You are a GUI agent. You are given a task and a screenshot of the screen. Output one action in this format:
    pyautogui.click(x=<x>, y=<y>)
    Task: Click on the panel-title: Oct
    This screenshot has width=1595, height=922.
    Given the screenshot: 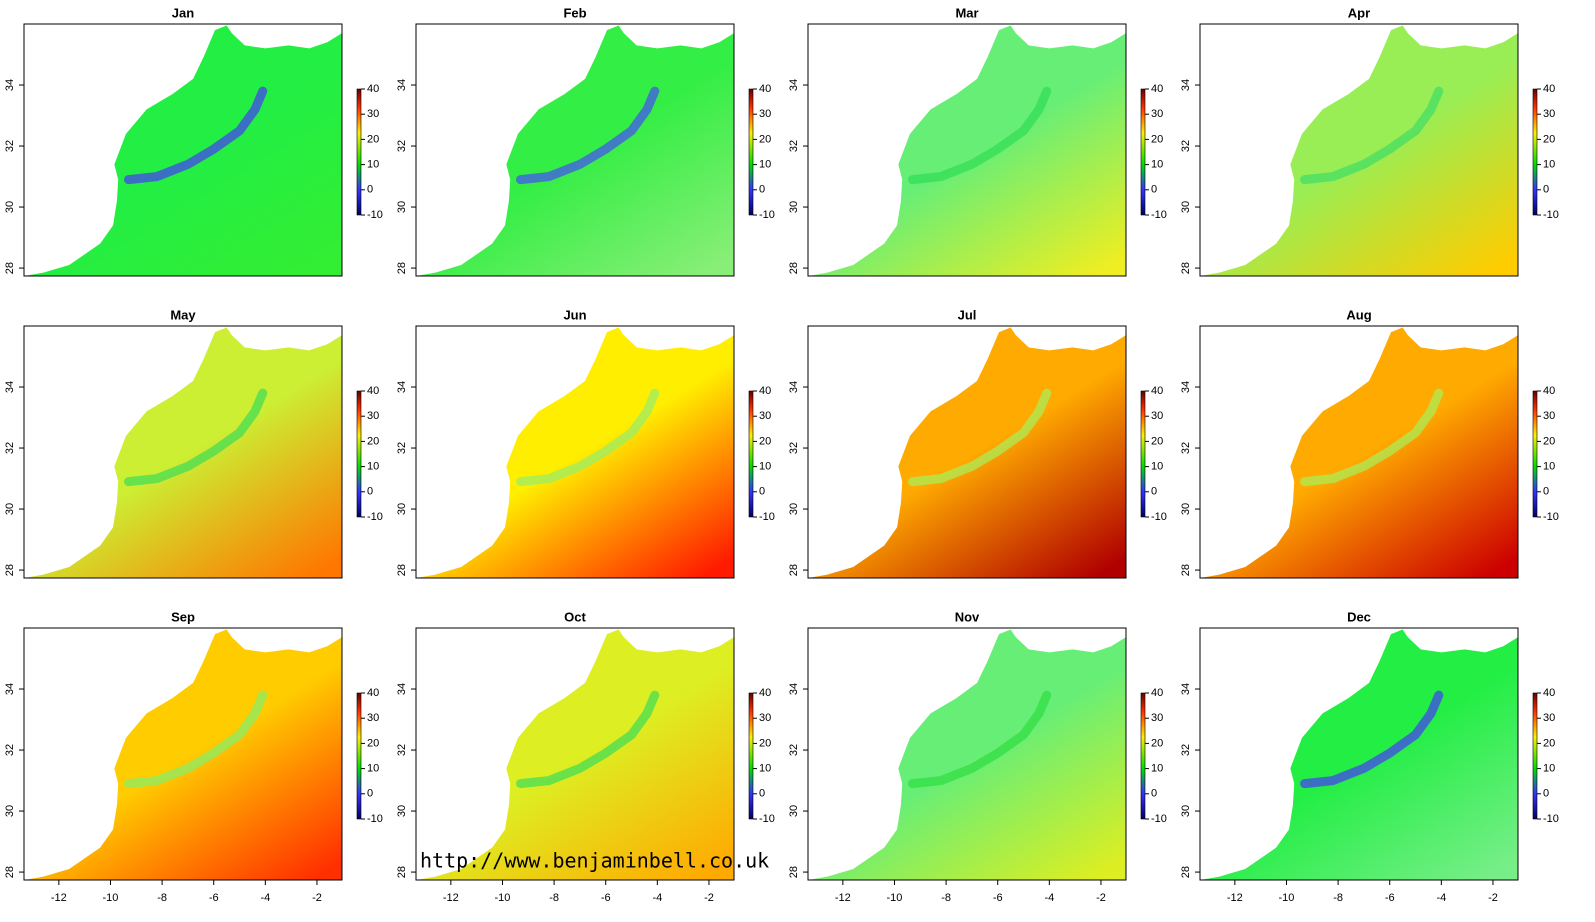 What is the action you would take?
    pyautogui.click(x=575, y=616)
    